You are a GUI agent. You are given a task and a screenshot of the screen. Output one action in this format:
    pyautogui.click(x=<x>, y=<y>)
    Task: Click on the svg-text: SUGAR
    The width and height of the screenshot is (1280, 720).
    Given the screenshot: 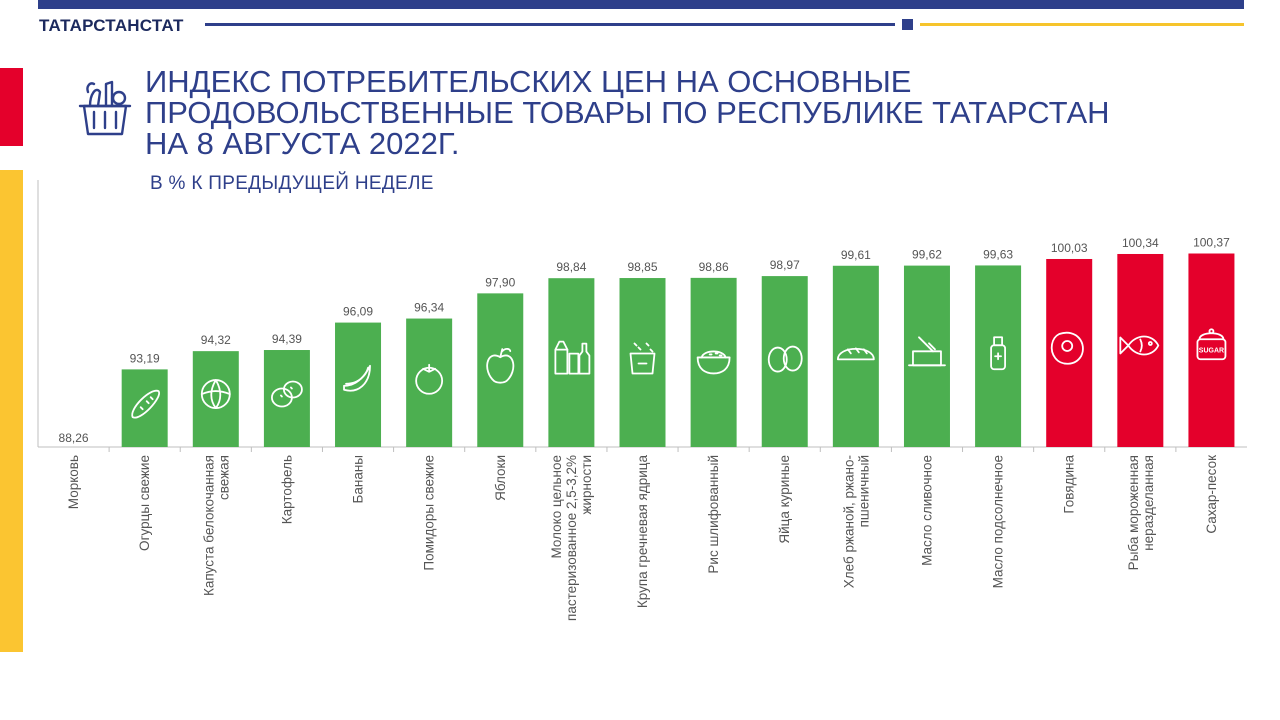 What is the action you would take?
    pyautogui.click(x=1211, y=350)
    